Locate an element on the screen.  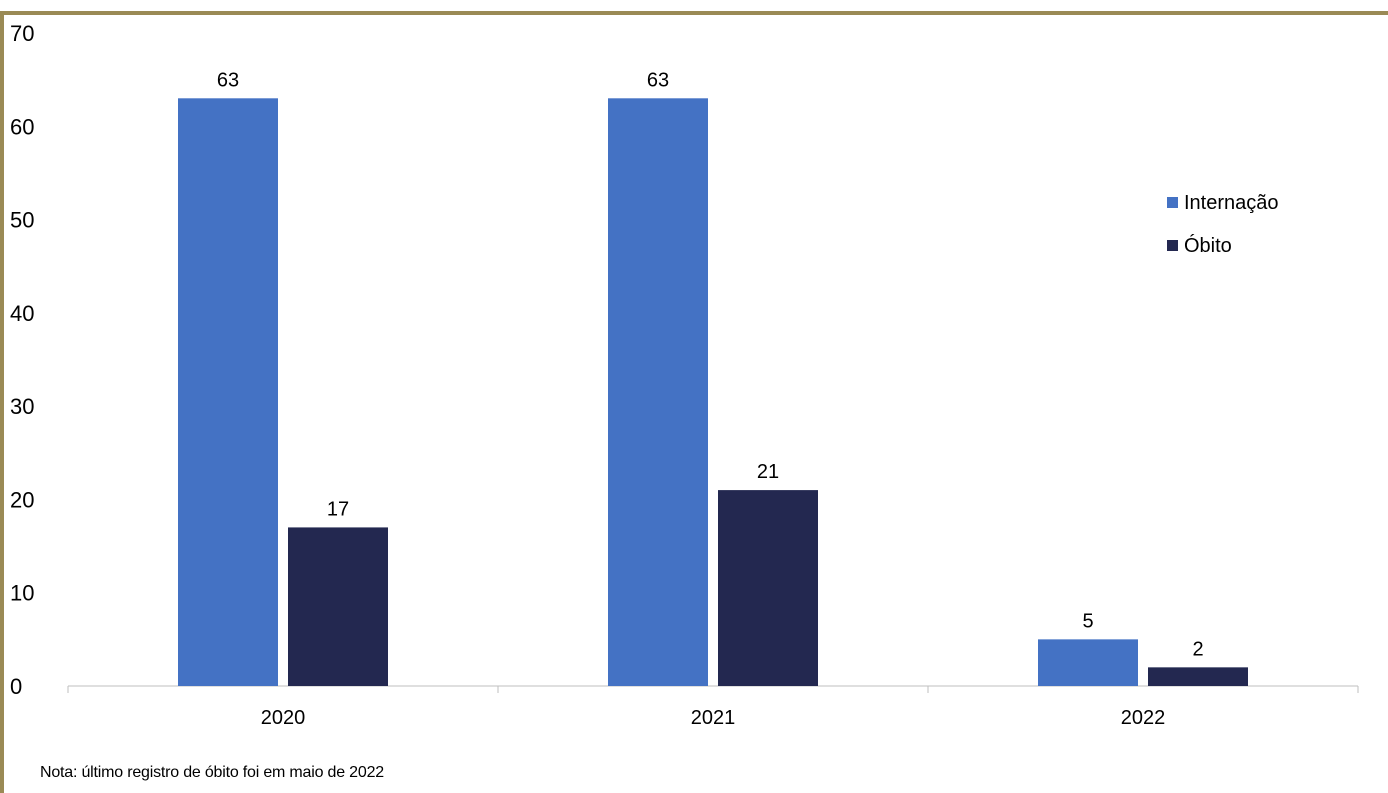
data-label: 5 is located at coordinates (1087, 621).